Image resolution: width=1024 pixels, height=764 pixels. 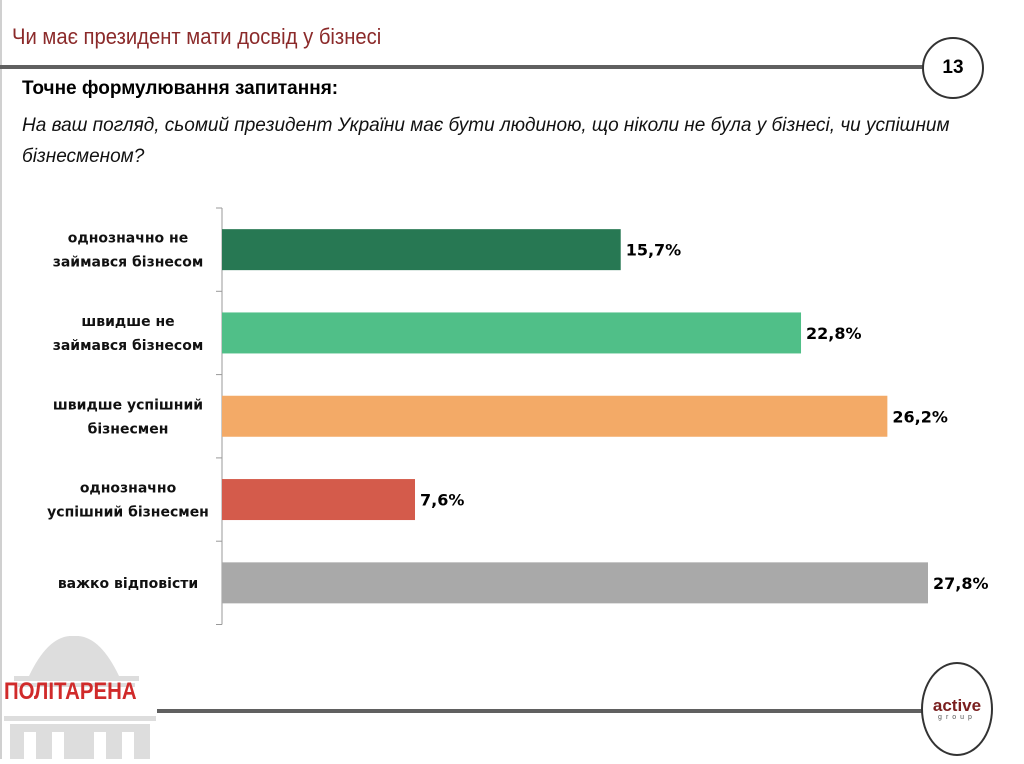 I want to click on parliament-building-icon, so click(x=80, y=697).